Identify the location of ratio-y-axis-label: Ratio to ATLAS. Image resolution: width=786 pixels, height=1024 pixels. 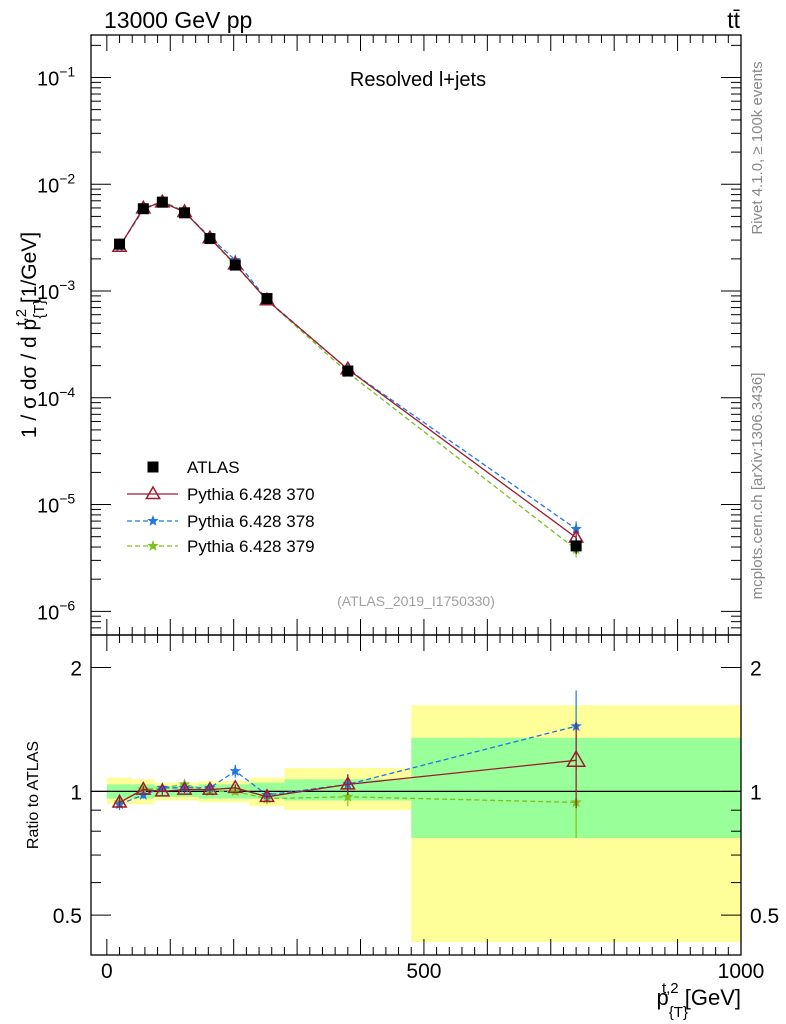
(33, 795).